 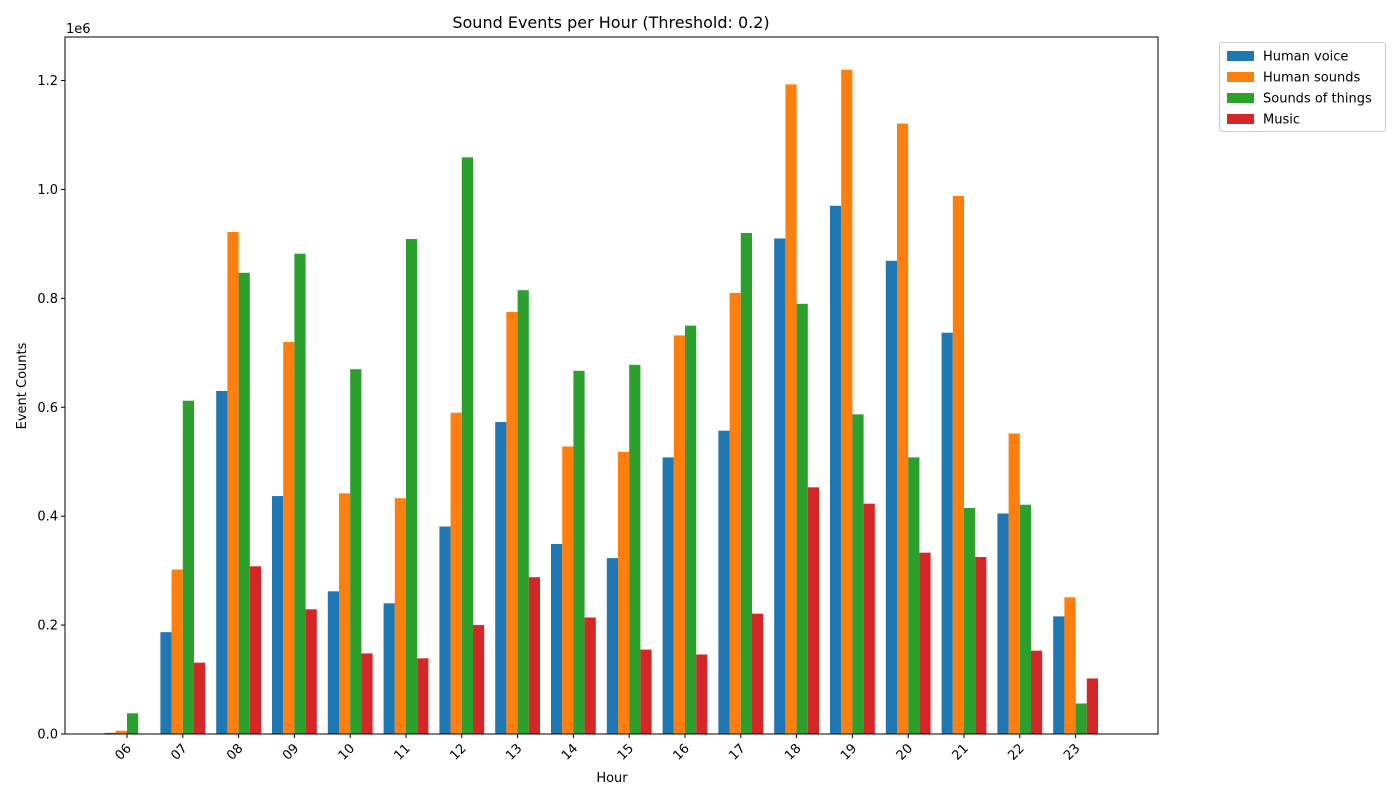 I want to click on legend-entry: Human voice, so click(x=1305, y=57).